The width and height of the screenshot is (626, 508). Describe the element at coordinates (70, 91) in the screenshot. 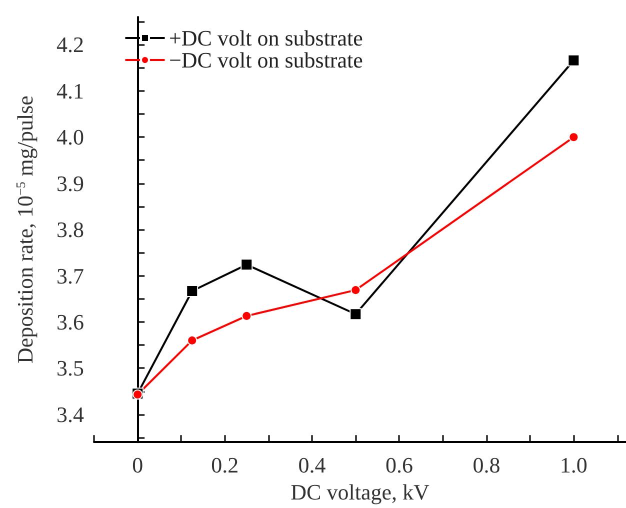

I see `y-tick-label: 4.1` at that location.